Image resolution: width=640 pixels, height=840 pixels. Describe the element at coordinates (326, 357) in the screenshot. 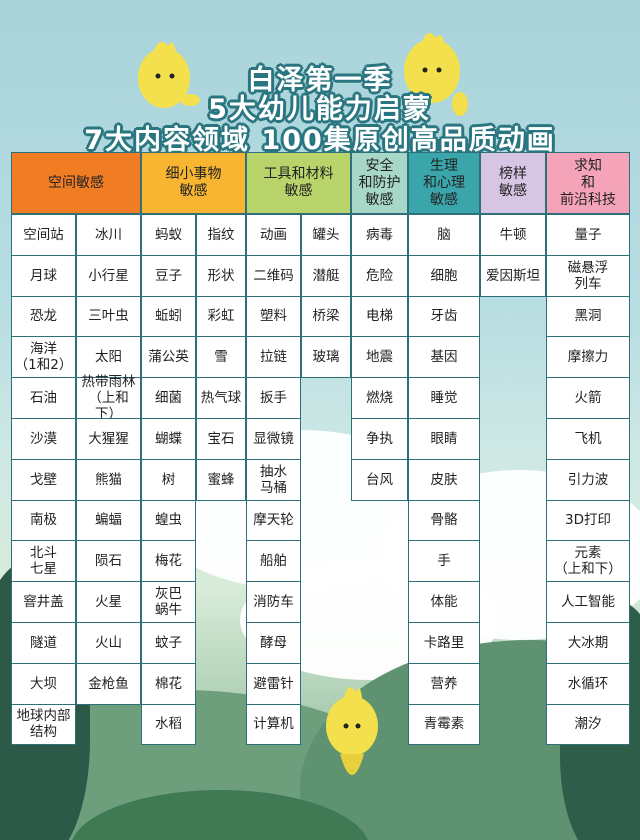

I see `table-cell-tools-b: 玻璃` at that location.